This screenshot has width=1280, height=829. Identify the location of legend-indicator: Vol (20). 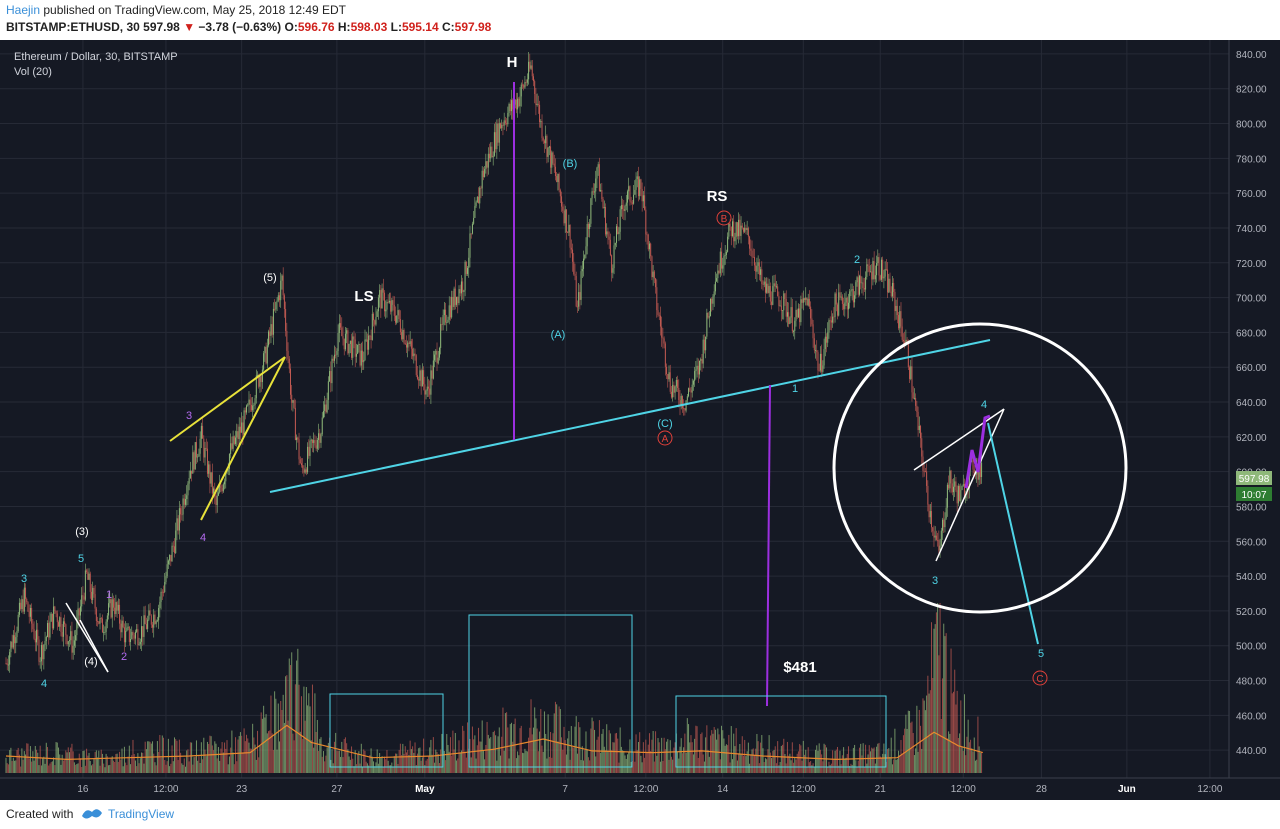
(33, 72).